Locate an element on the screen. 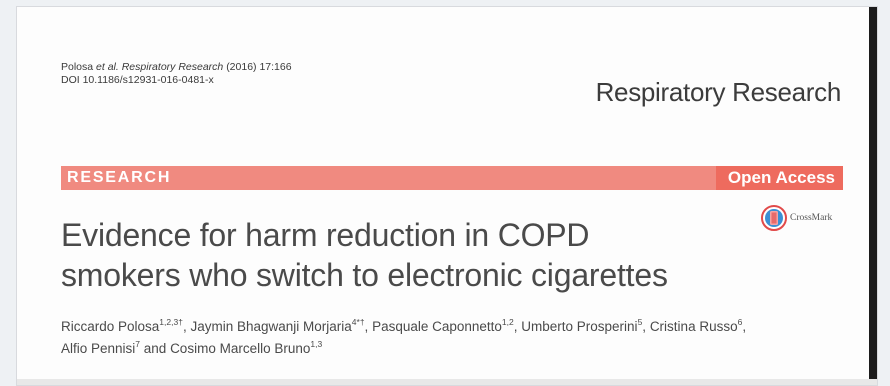 This screenshot has height=386, width=890. author-affiliation: 1,3 is located at coordinates (316, 344).